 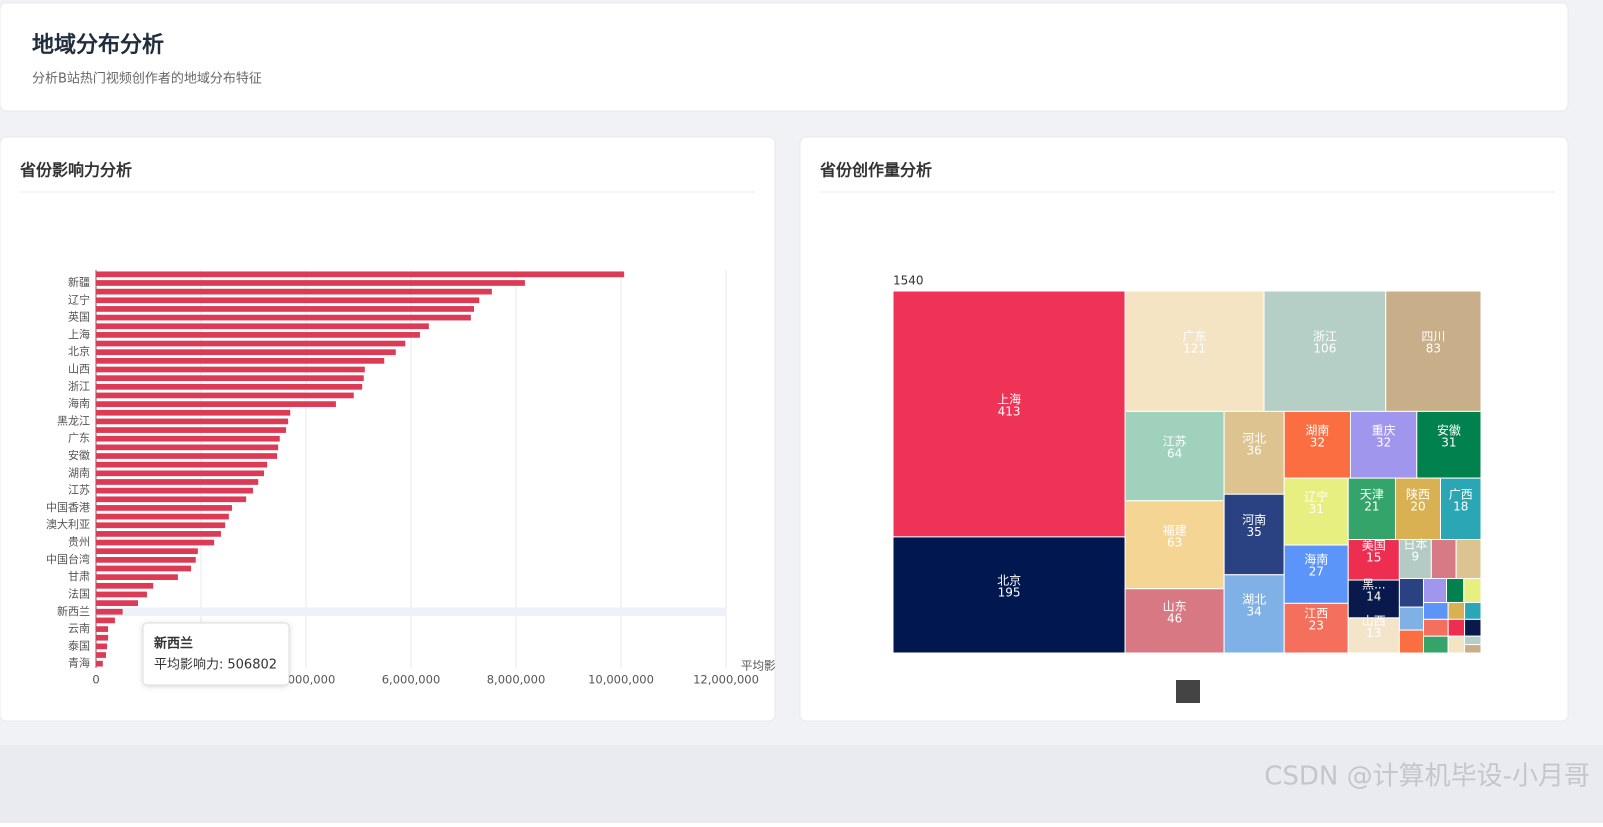 I want to click on x-tick-label: 12,000,000, so click(x=726, y=680).